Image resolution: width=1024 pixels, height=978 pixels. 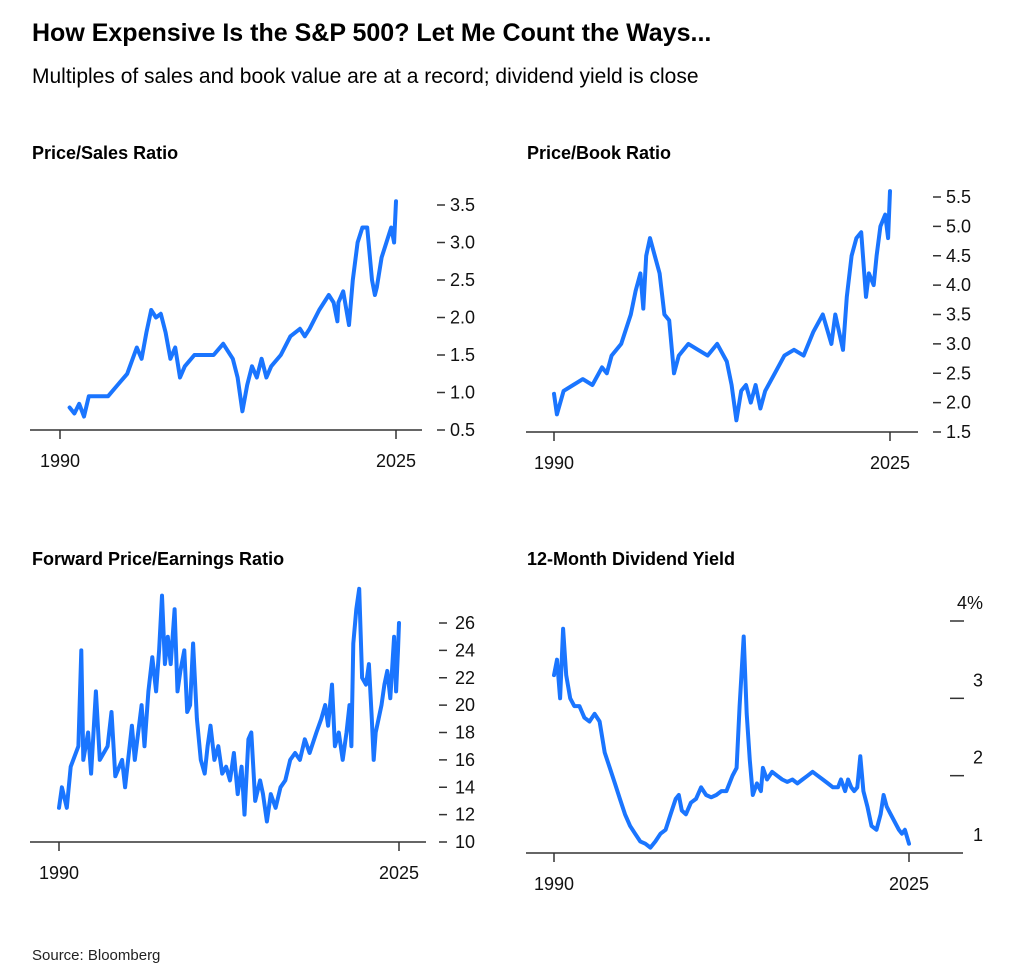 What do you see at coordinates (465, 650) in the screenshot?
I see `y-tick-label: 24` at bounding box center [465, 650].